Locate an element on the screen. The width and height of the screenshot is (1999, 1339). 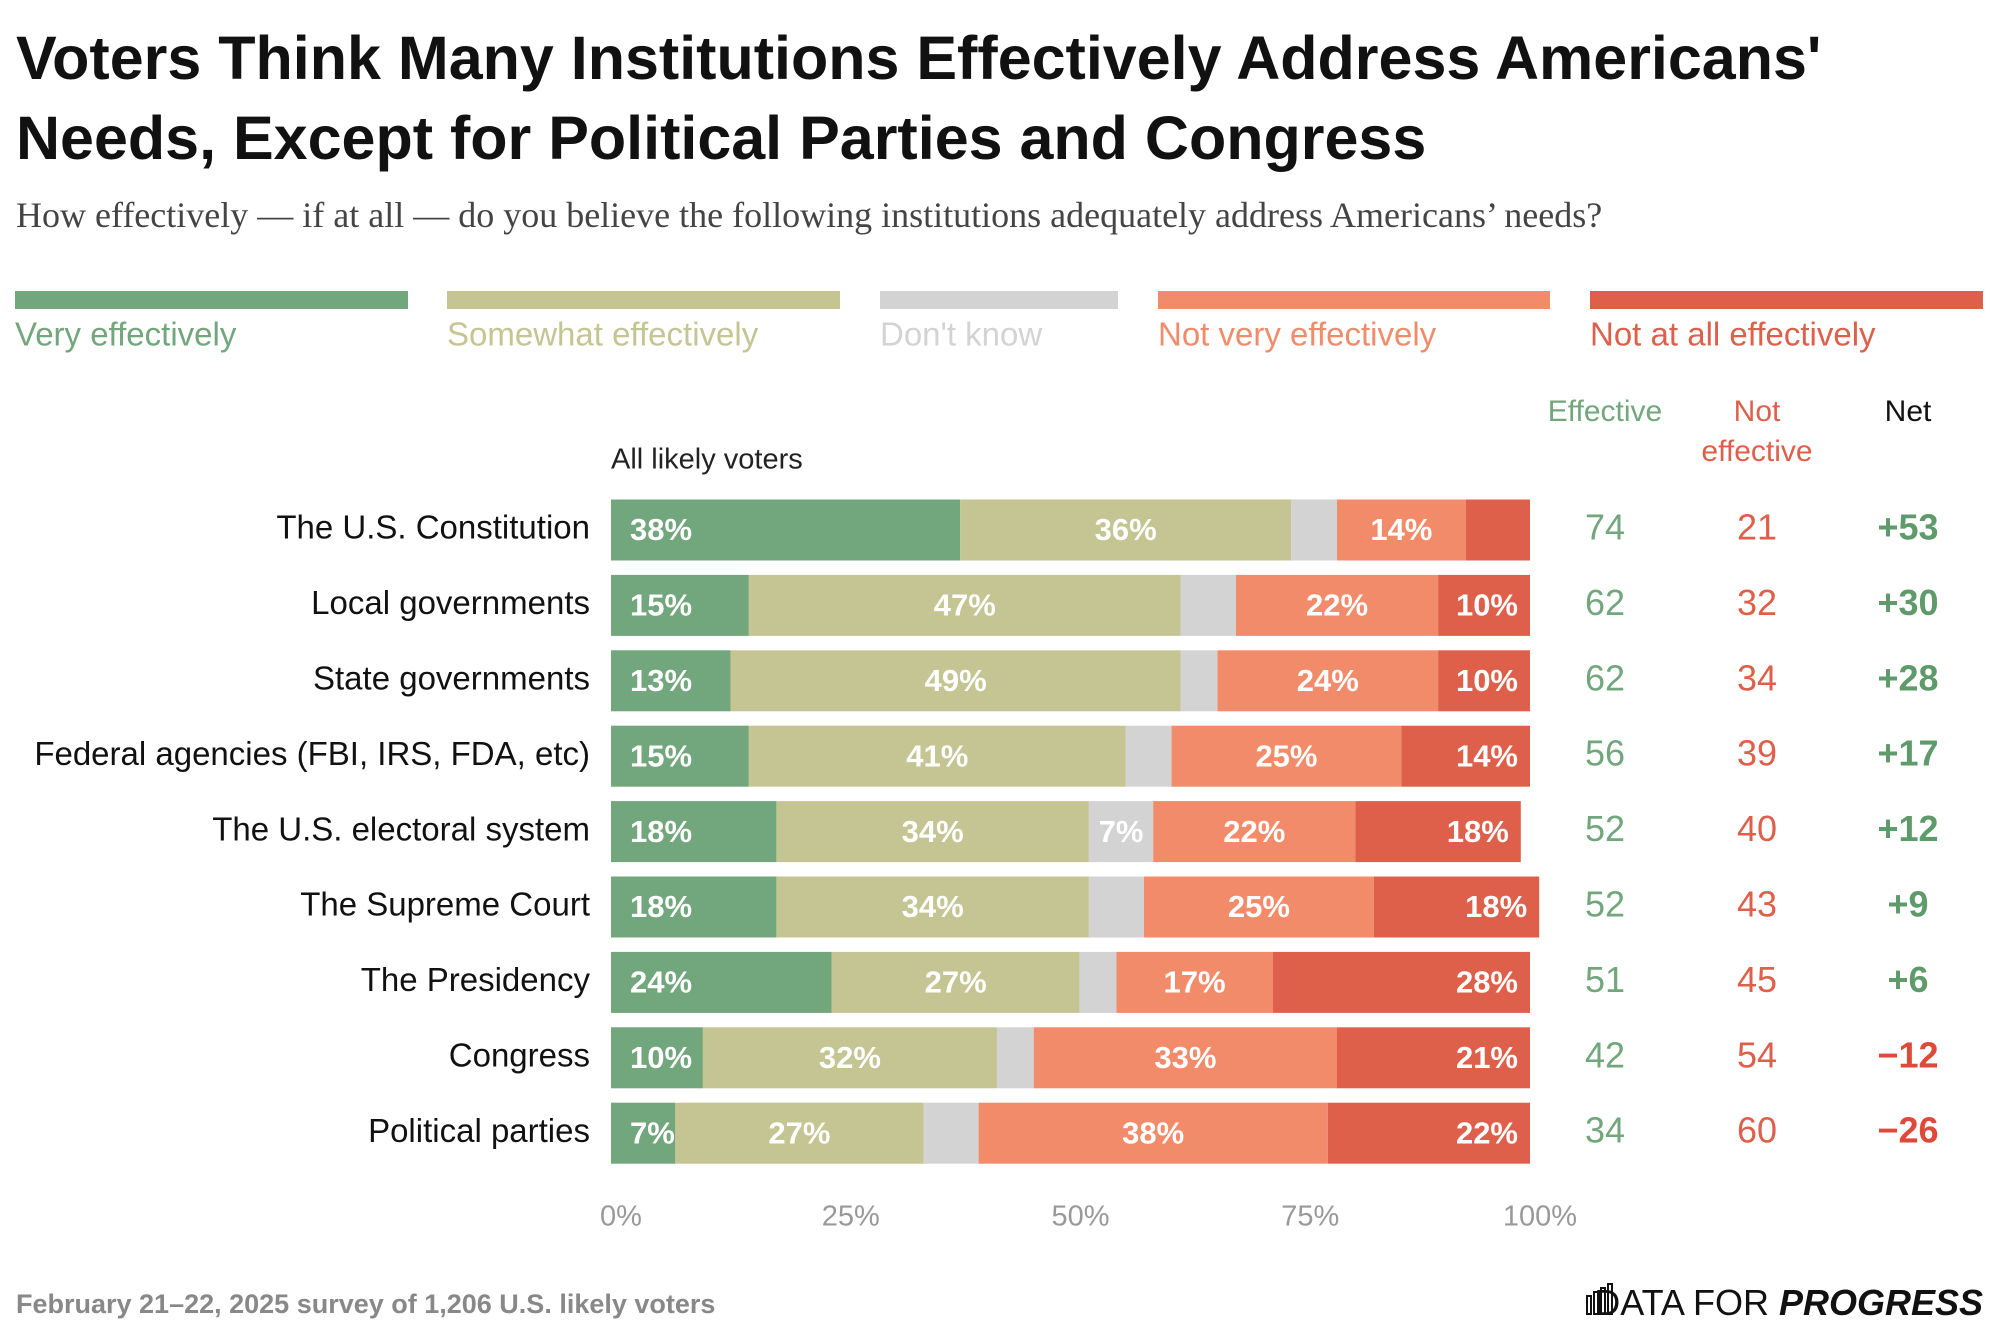
x-tick-label: 50% is located at coordinates (1080, 1217).